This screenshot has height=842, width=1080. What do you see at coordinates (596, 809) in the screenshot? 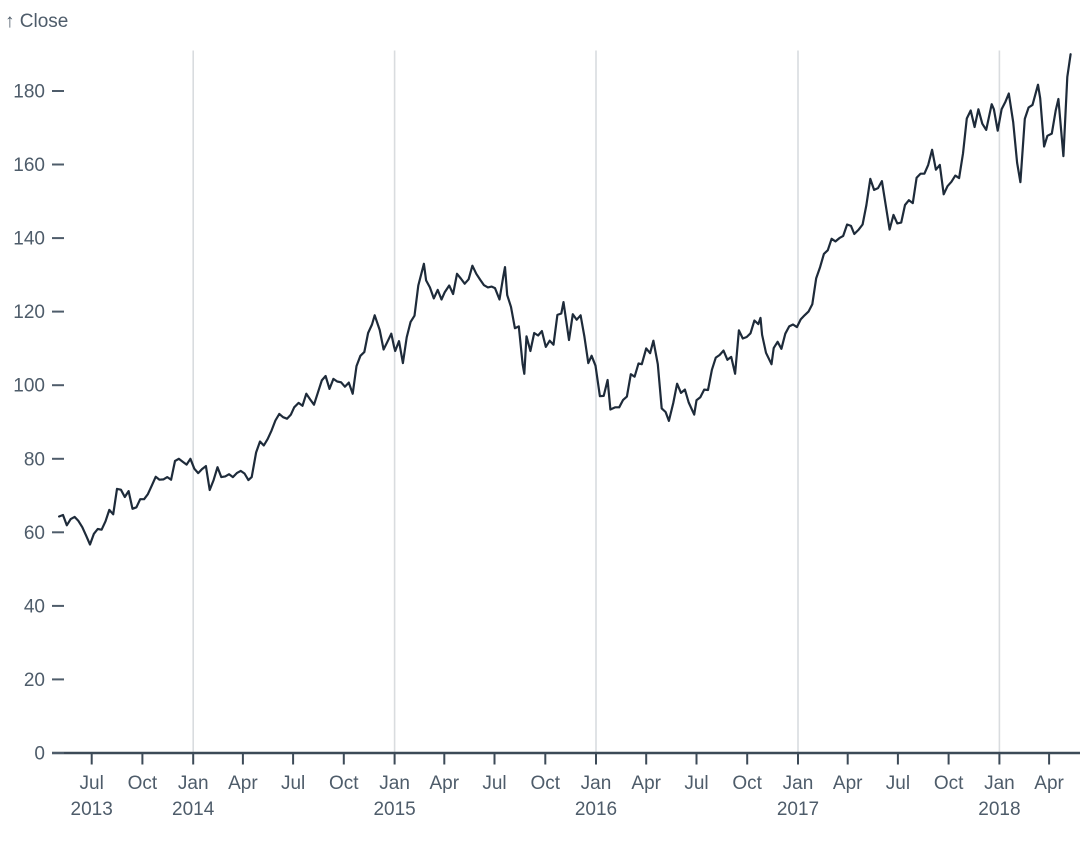
I see `x-tick-label-year: 2016` at bounding box center [596, 809].